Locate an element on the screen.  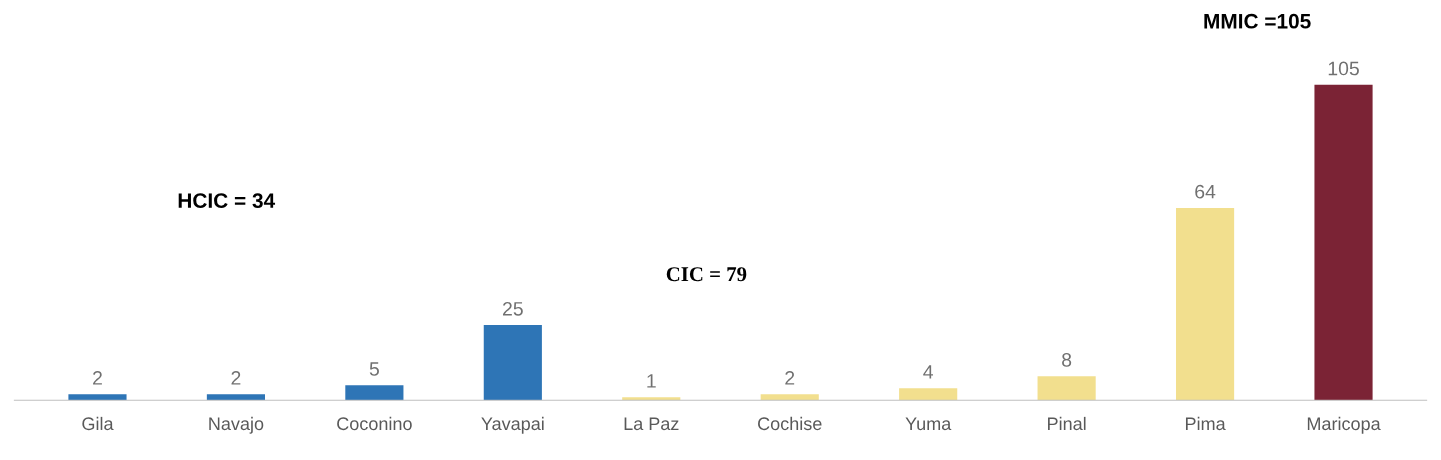
data-label: 105 is located at coordinates (1343, 68).